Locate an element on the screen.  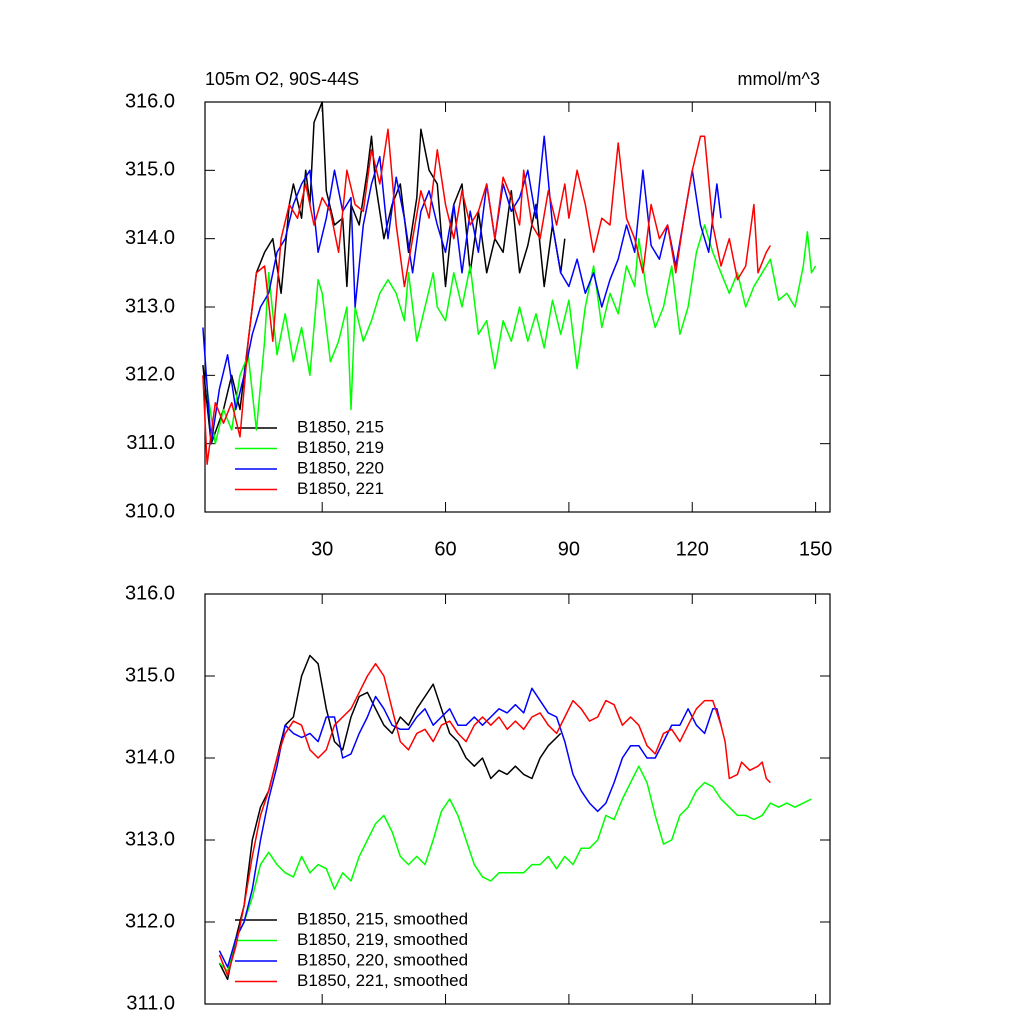
x-tick-label: 120 is located at coordinates (692, 549).